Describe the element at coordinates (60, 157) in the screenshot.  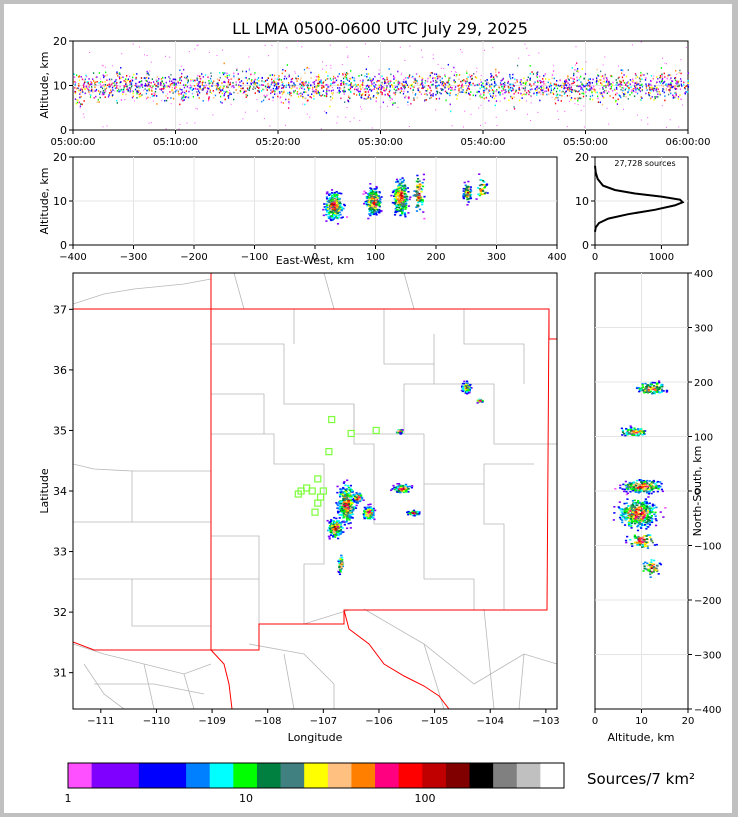
I see `ew-altitude-ytick-label: 20` at that location.